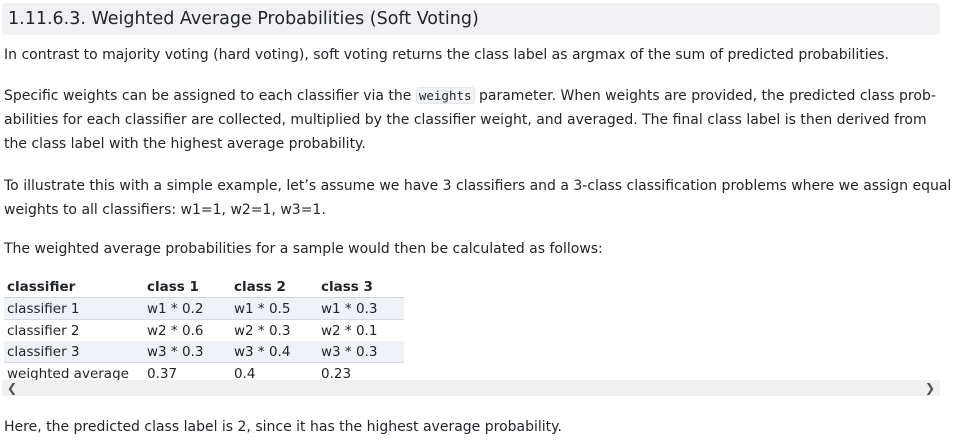  I want to click on table-cell: weighted average, so click(68, 373).